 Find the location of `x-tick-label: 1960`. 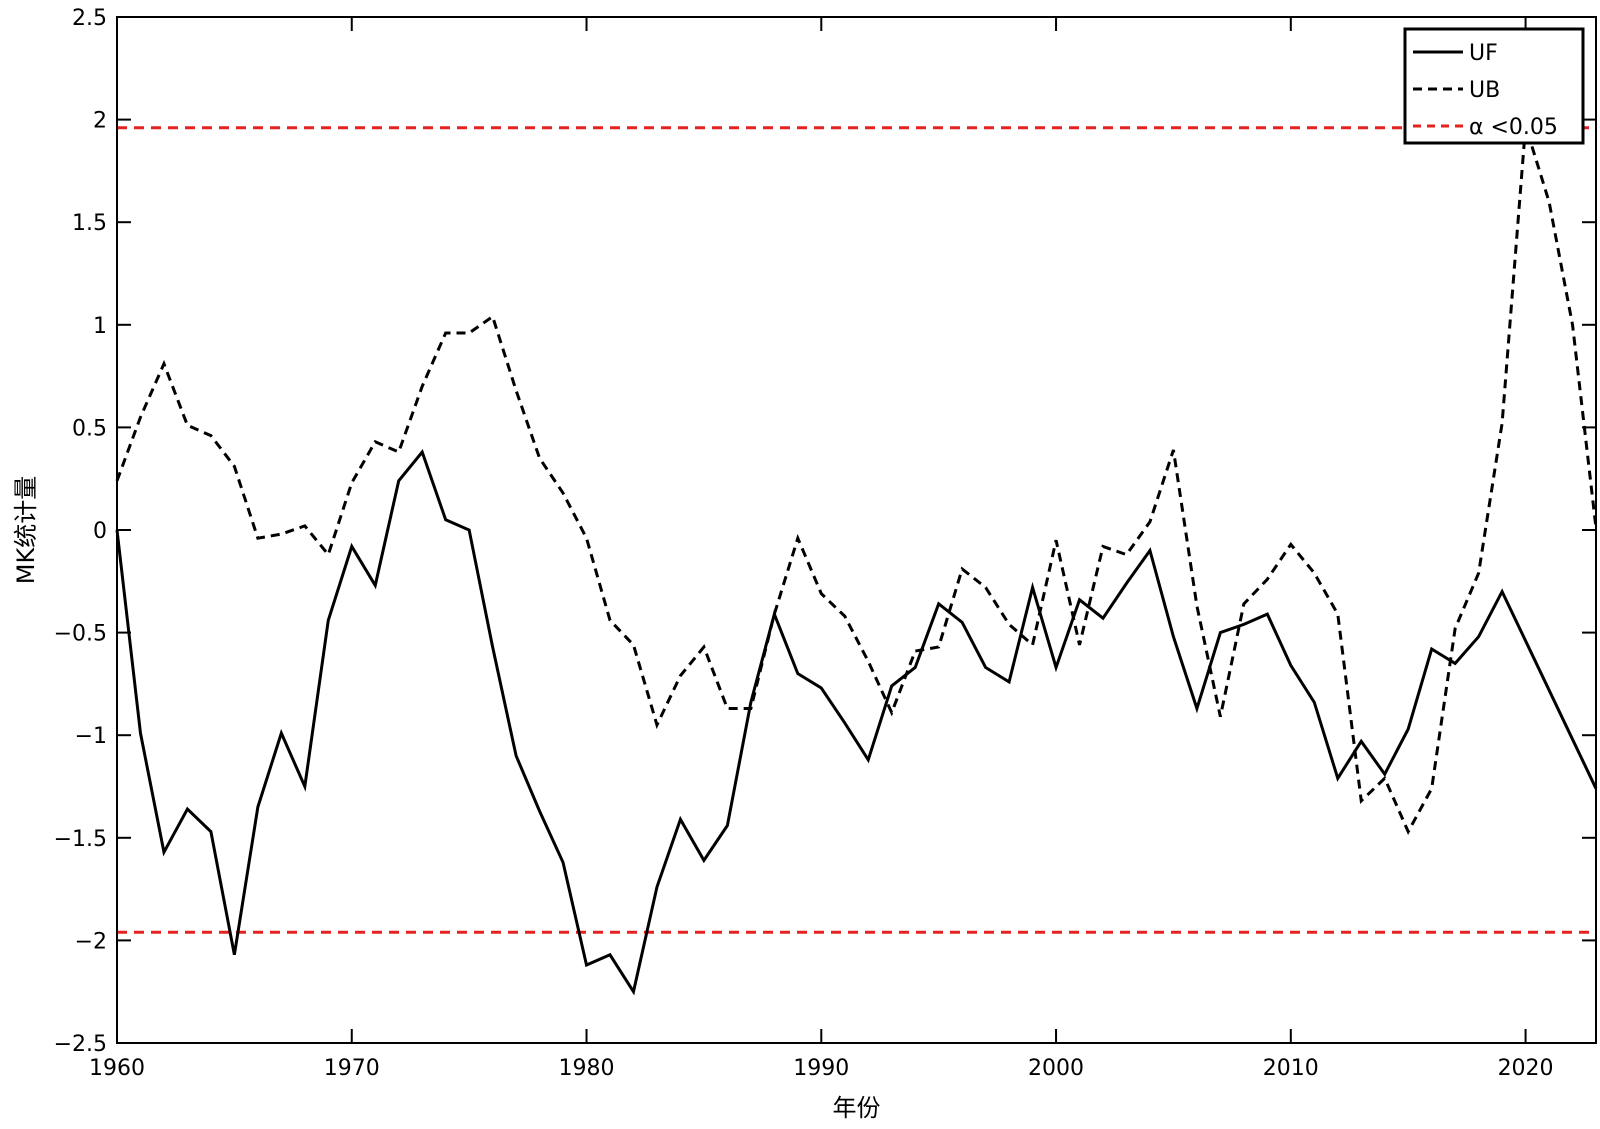

x-tick-label: 1960 is located at coordinates (117, 1068).